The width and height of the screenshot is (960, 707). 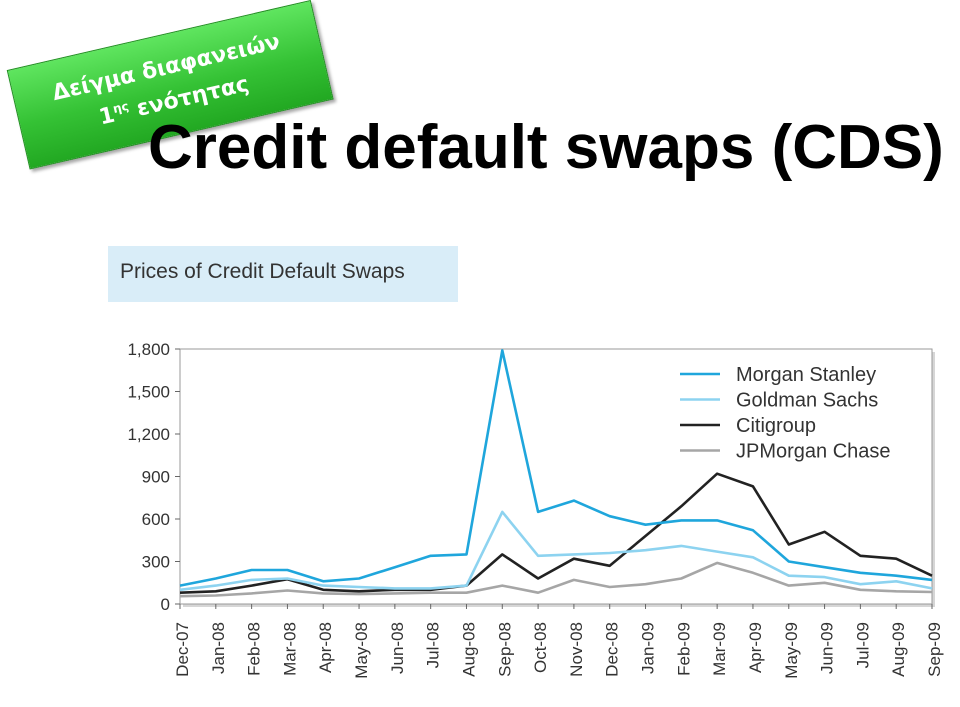 I want to click on x-tick-label: Mar-09, so click(x=719, y=649).